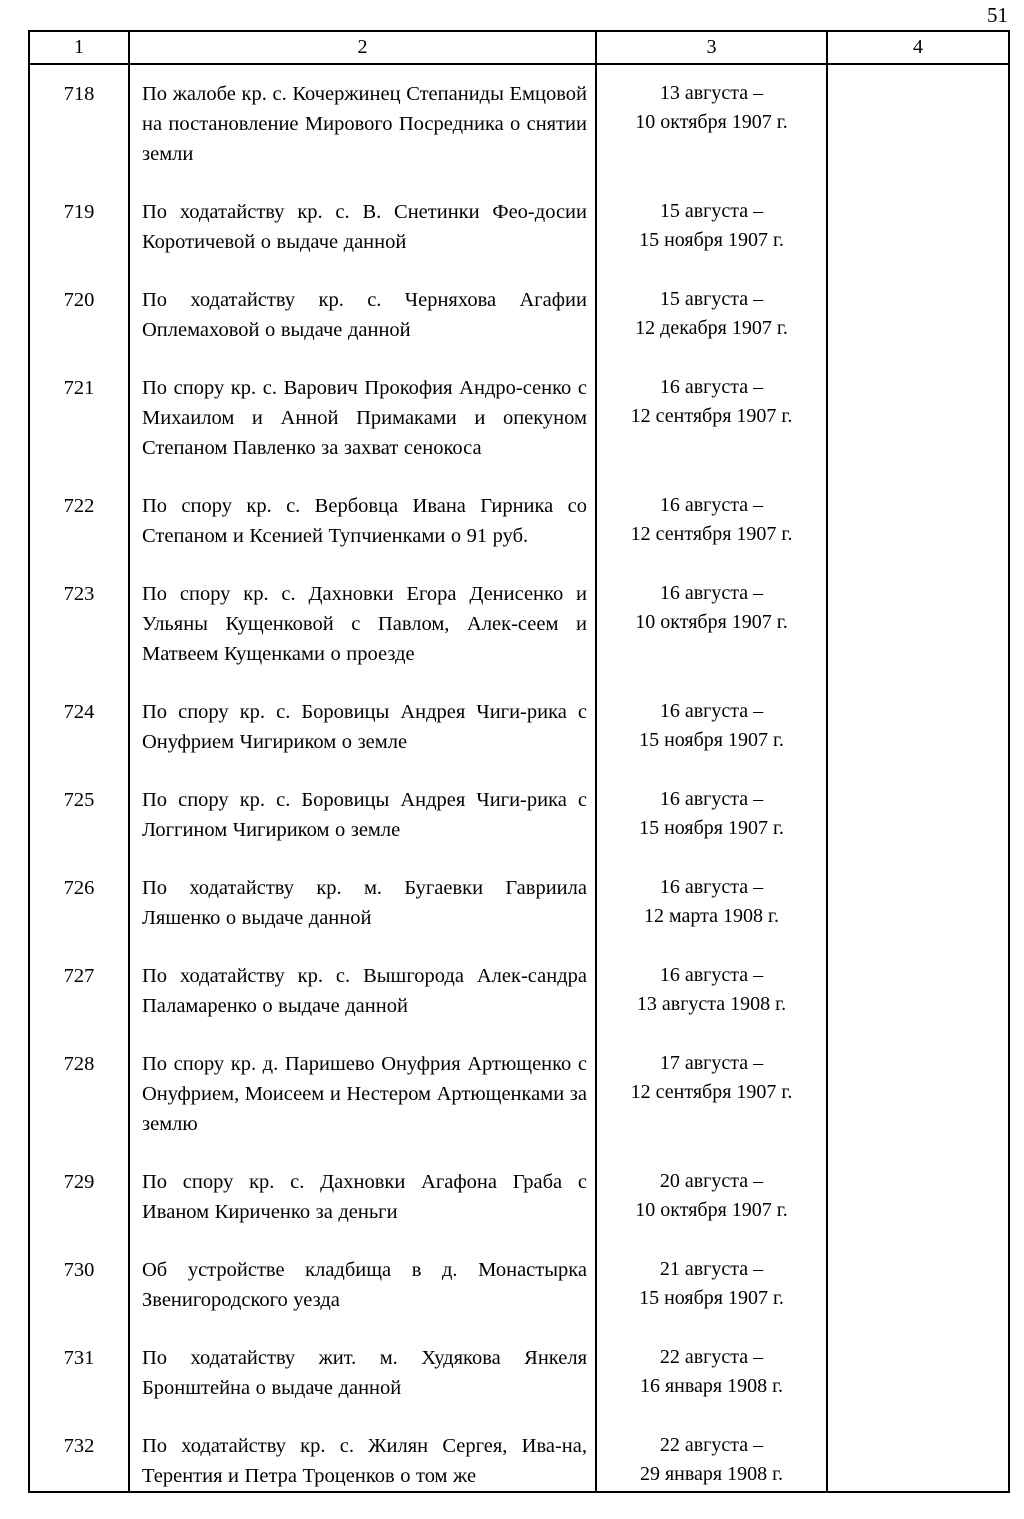 This screenshot has width=1024, height=1519. Describe the element at coordinates (712, 1197) in the screenshot. I see `record-dates: 20 августа – 10 октября 1907 г.` at that location.